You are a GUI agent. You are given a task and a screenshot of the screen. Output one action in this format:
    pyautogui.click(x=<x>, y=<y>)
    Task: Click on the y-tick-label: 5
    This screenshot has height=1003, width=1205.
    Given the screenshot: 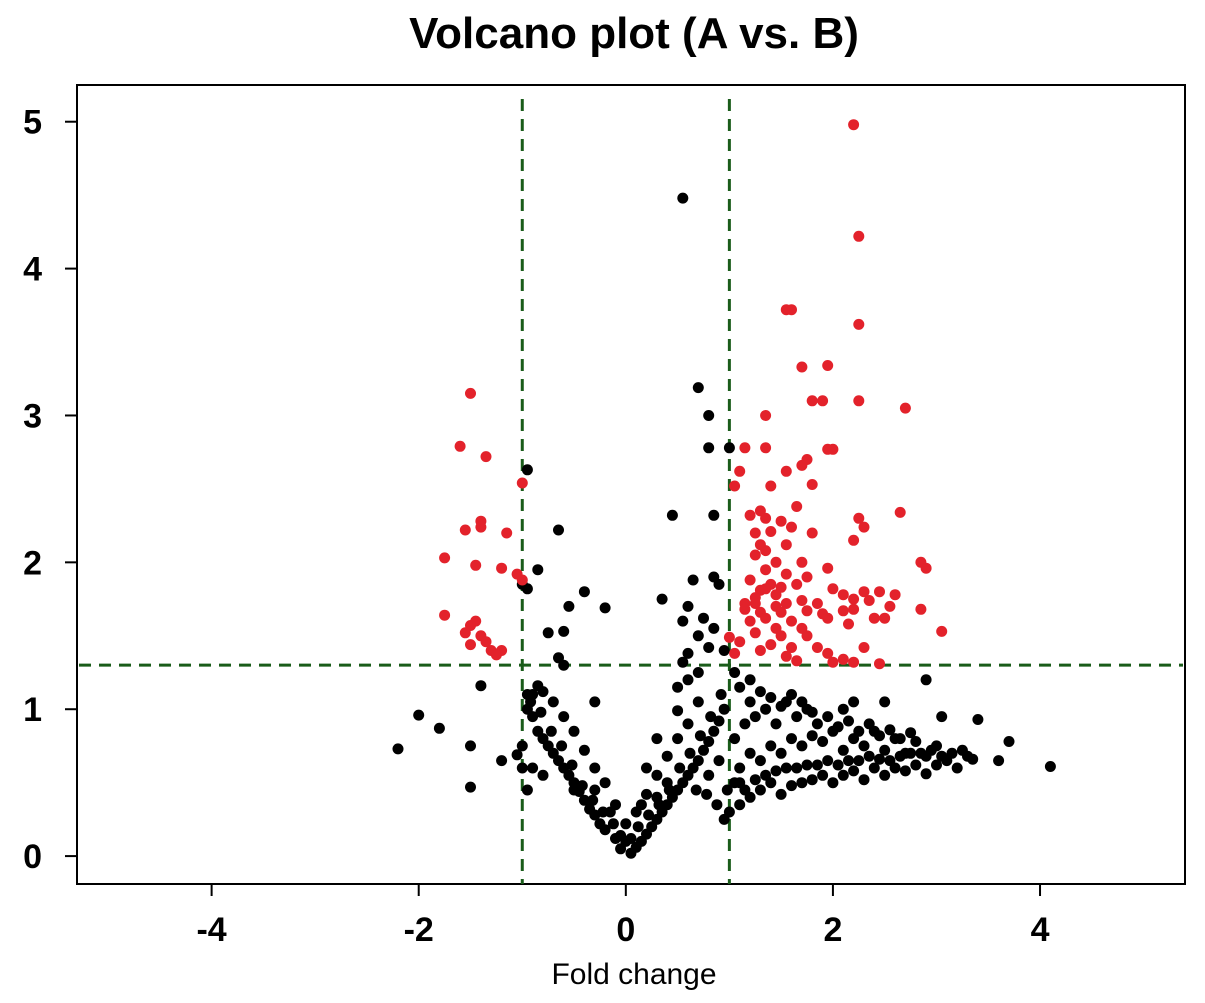 What is the action you would take?
    pyautogui.click(x=32, y=123)
    